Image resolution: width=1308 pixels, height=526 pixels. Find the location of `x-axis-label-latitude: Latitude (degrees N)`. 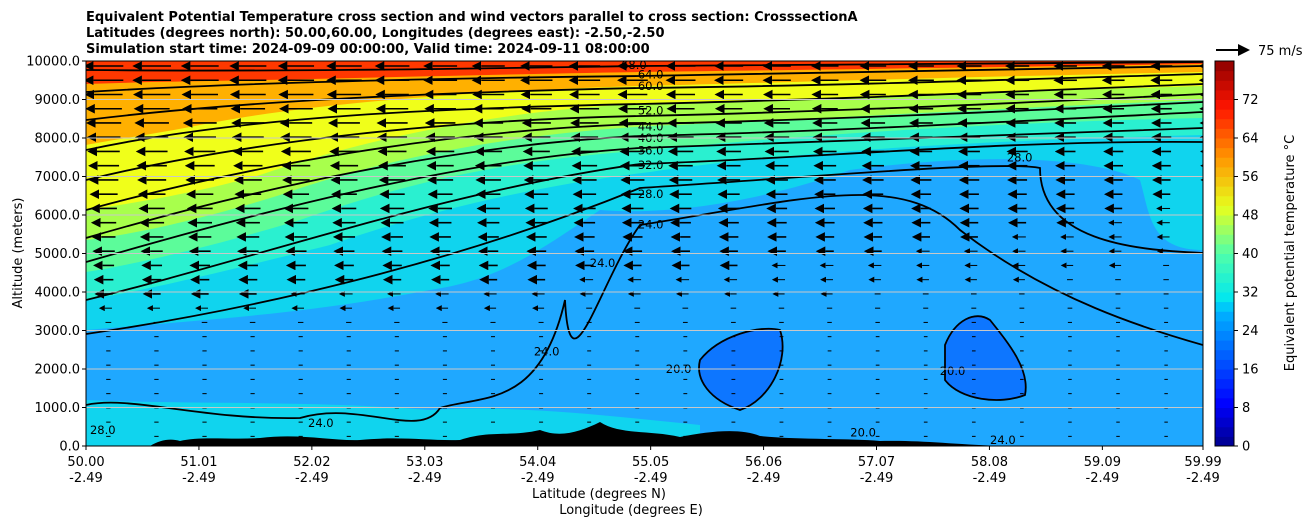

x-axis-label-latitude: Latitude (degrees N) is located at coordinates (599, 494).